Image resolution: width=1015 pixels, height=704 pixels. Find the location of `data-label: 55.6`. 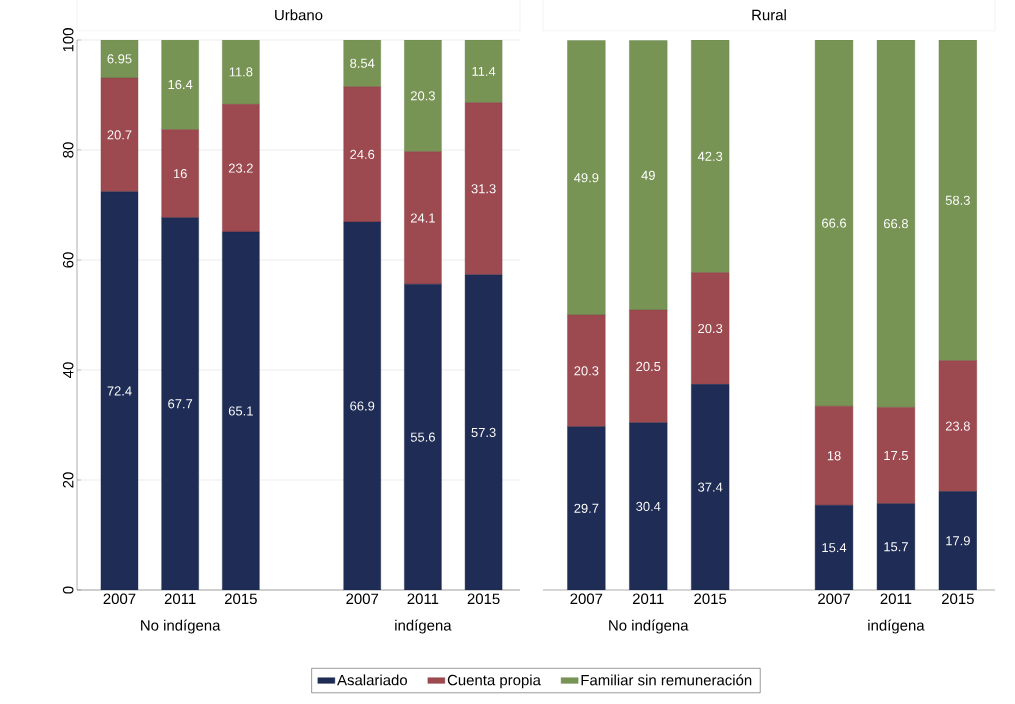

data-label: 55.6 is located at coordinates (422, 437).